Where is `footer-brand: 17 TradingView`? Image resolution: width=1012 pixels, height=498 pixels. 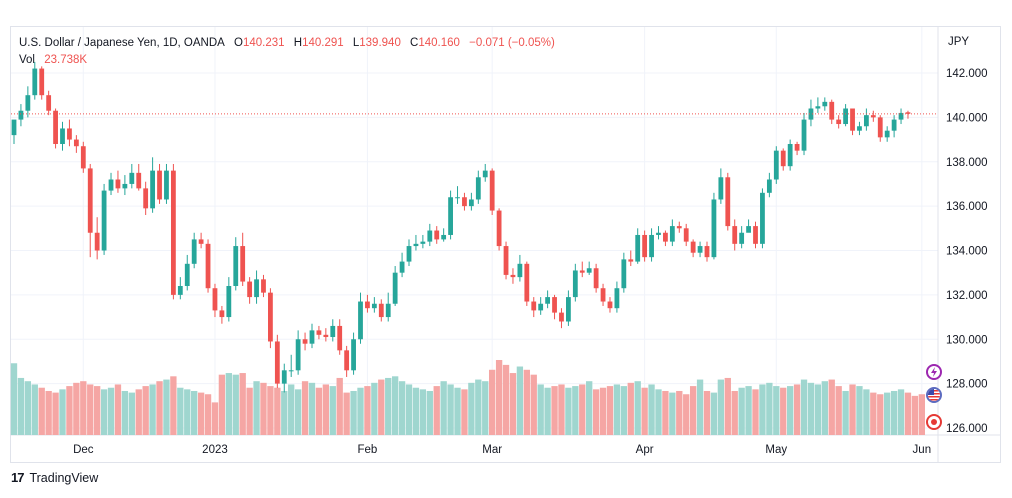 footer-brand: 17 TradingView is located at coordinates (54, 477).